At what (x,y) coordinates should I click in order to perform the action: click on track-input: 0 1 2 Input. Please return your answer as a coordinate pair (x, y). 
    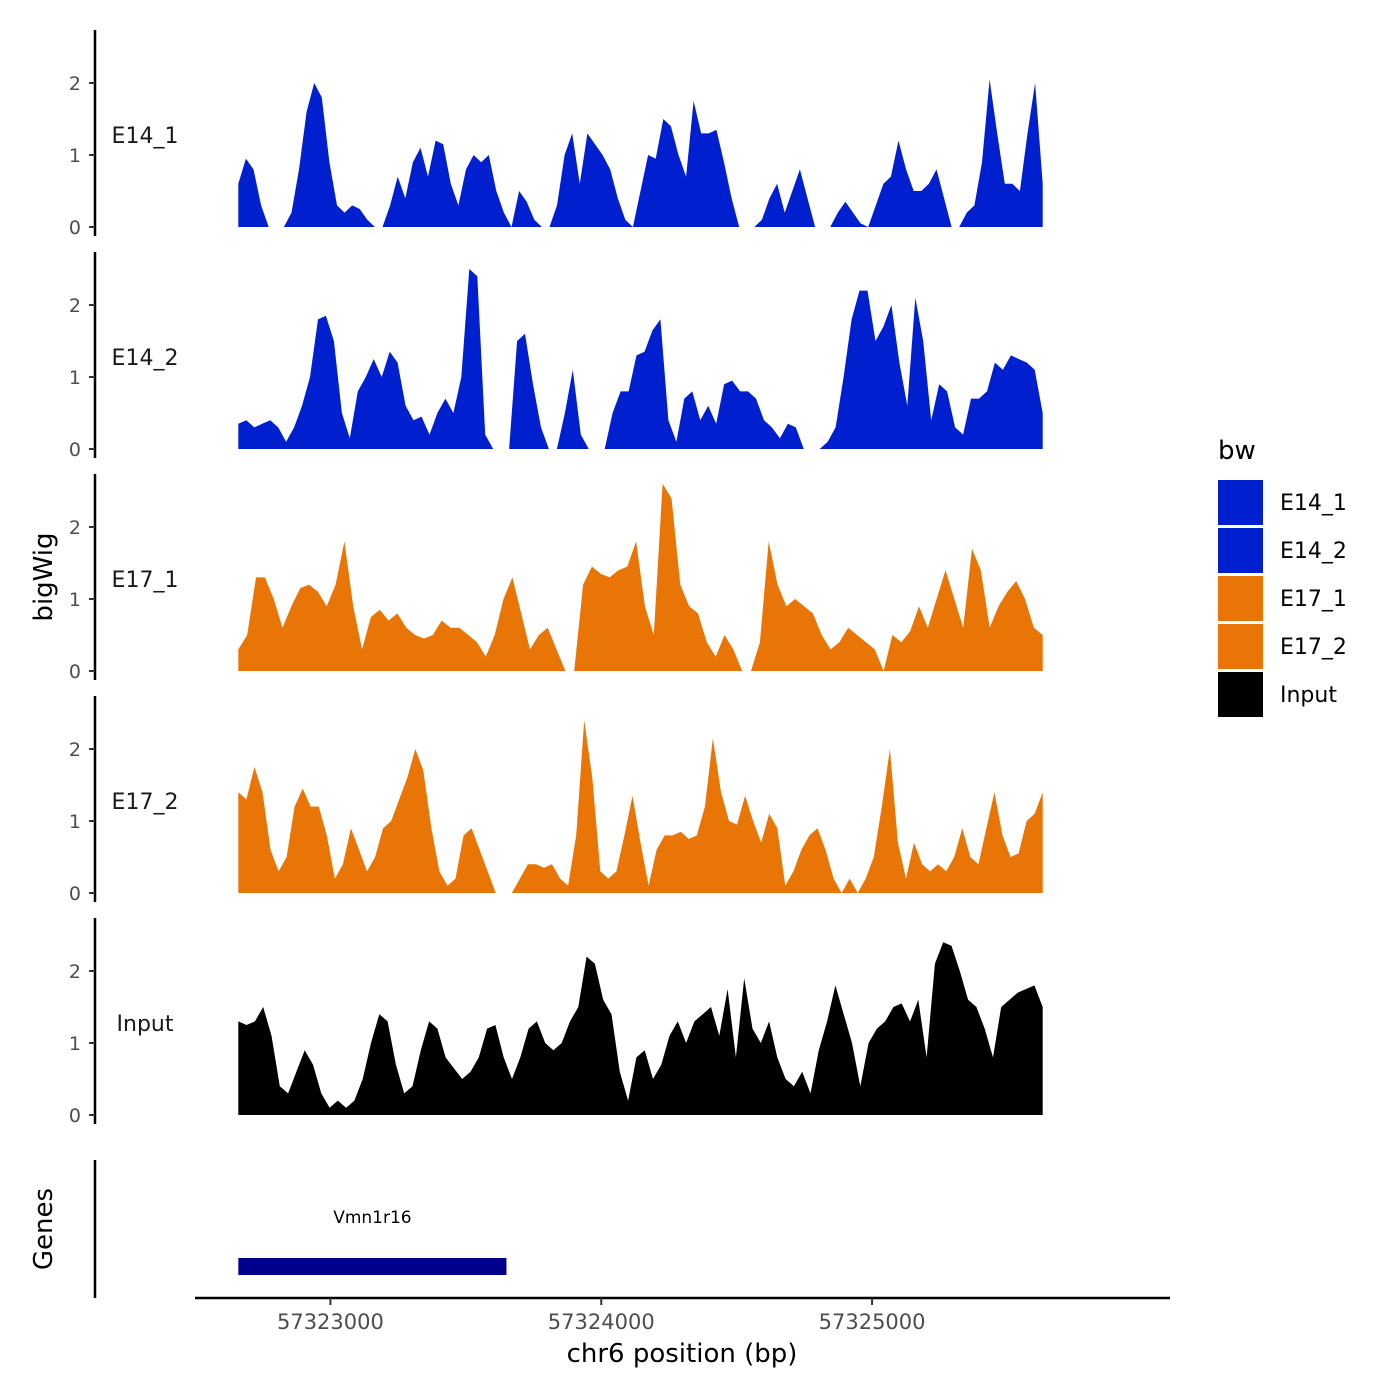
    Looking at the image, I should click on (556, 1022).